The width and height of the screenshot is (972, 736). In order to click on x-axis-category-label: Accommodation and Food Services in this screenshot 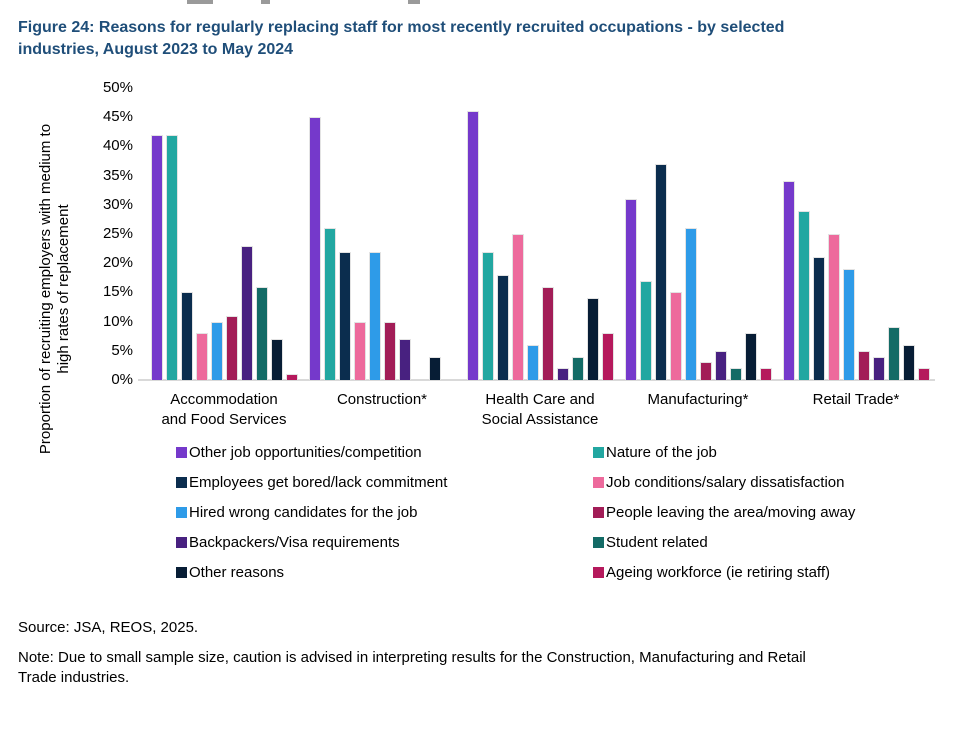, I will do `click(224, 409)`.